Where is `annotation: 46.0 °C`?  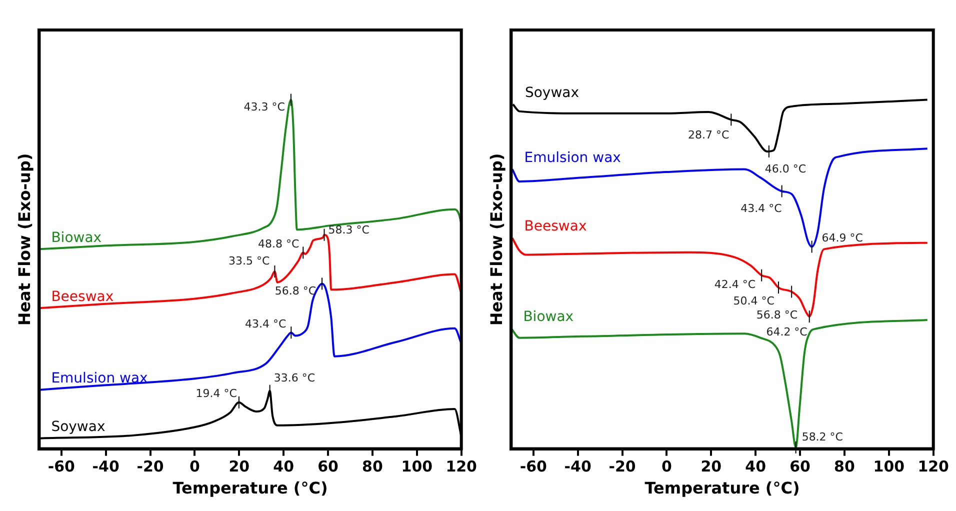
annotation: 46.0 °C is located at coordinates (785, 169).